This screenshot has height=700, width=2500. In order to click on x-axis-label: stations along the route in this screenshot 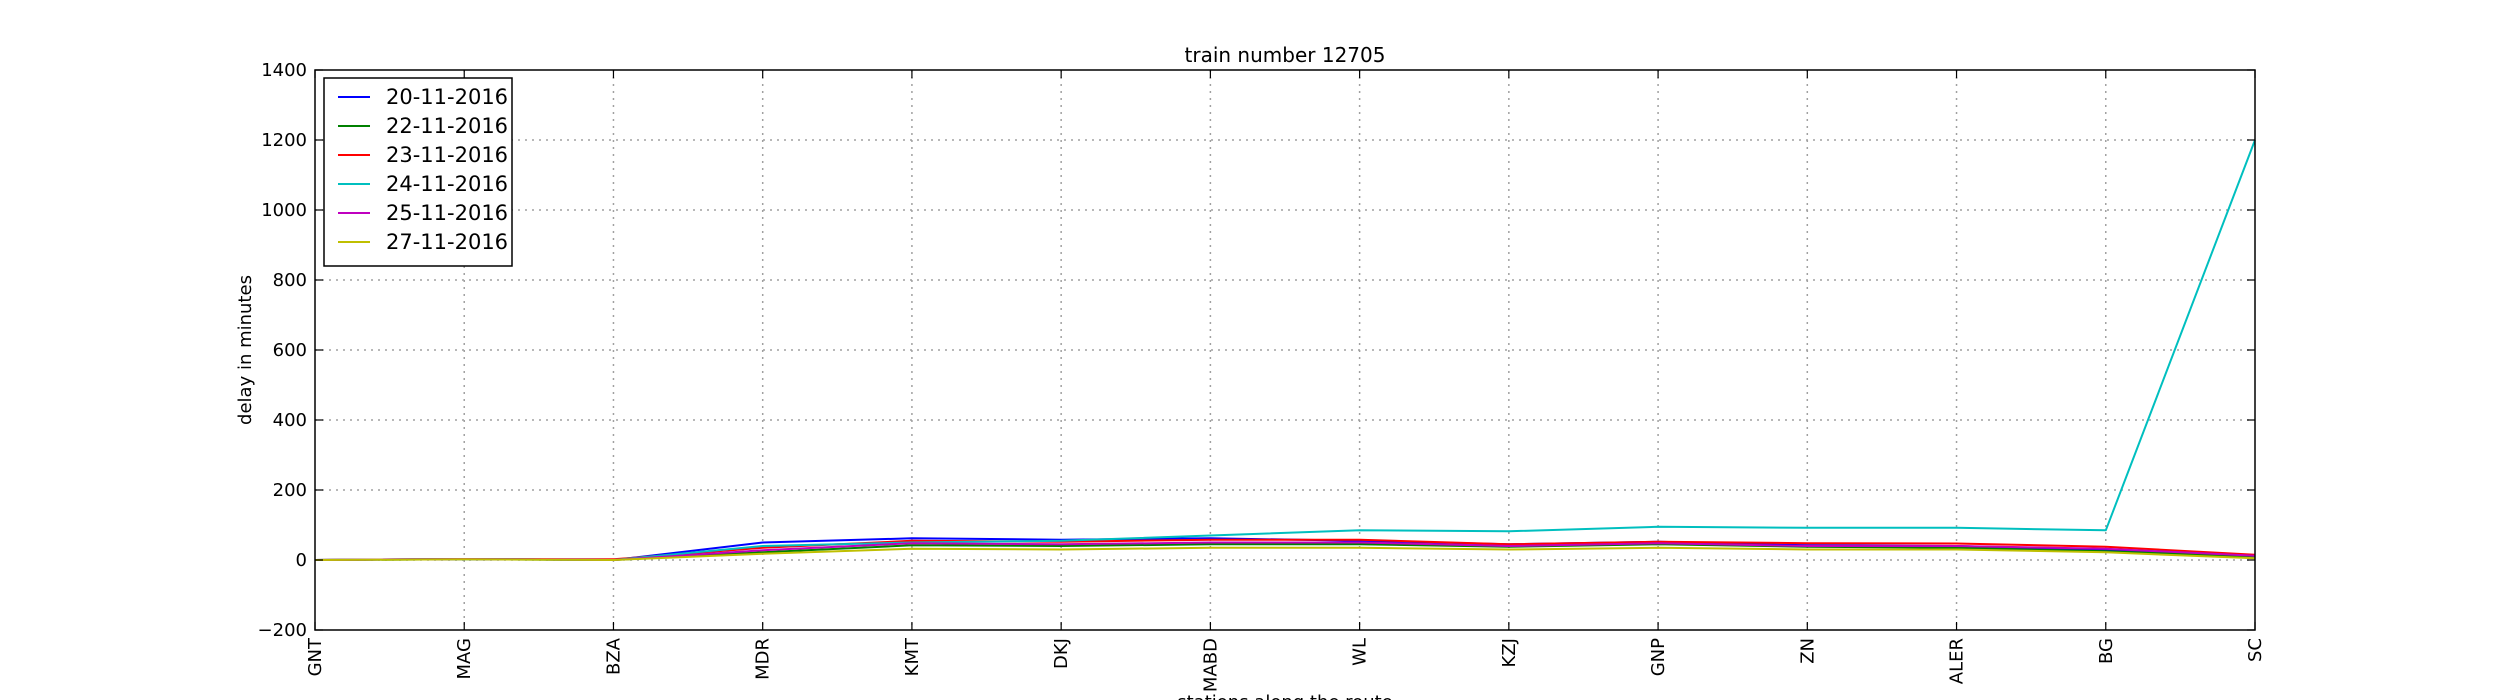, I will do `click(1284, 696)`.